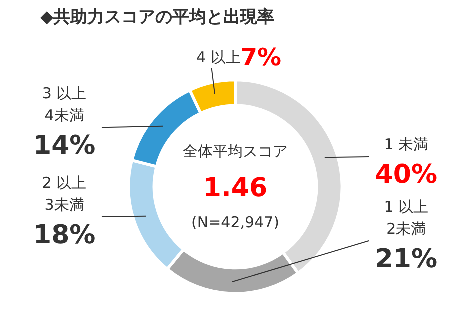  Describe the element at coordinates (64, 235) in the screenshot. I see `data-label: 18%` at that location.